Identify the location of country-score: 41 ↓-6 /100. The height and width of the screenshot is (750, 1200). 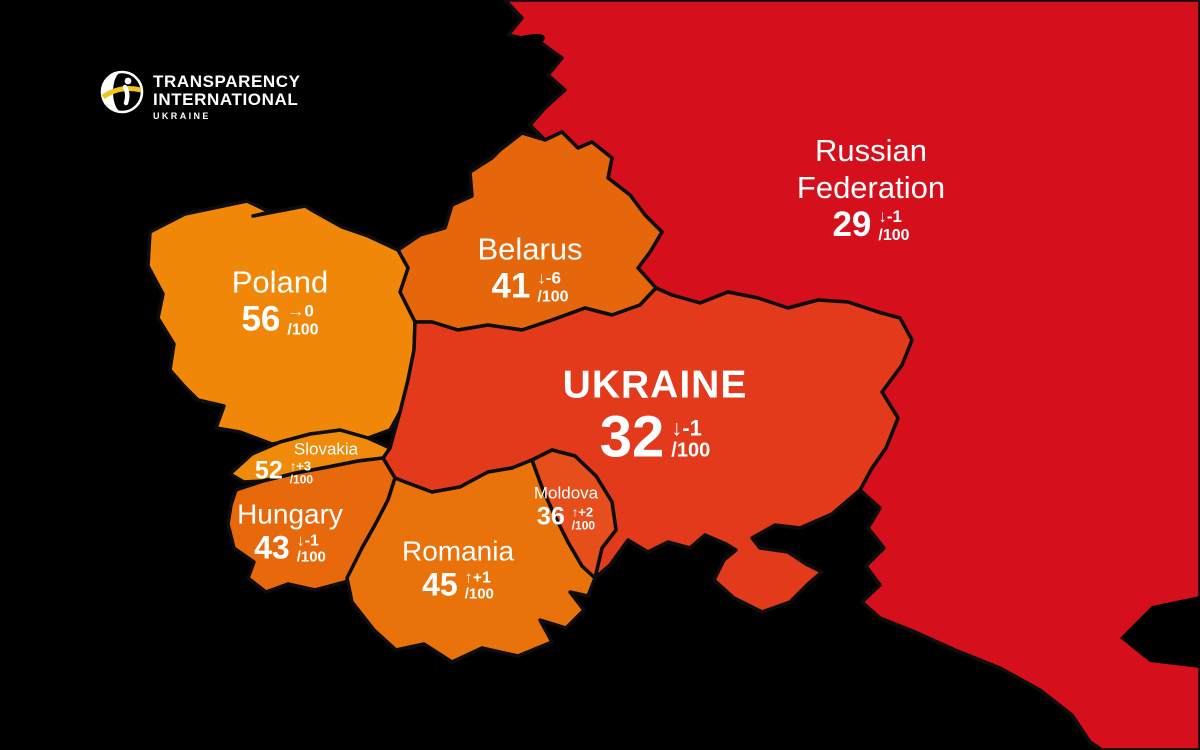
(529, 286).